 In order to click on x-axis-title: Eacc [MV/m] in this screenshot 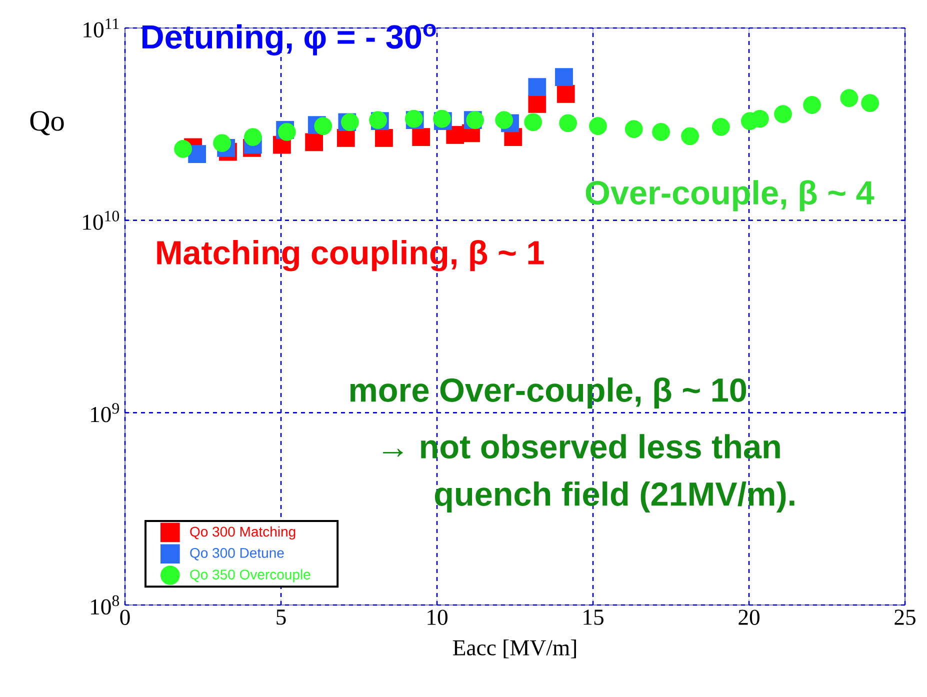, I will do `click(514, 648)`.